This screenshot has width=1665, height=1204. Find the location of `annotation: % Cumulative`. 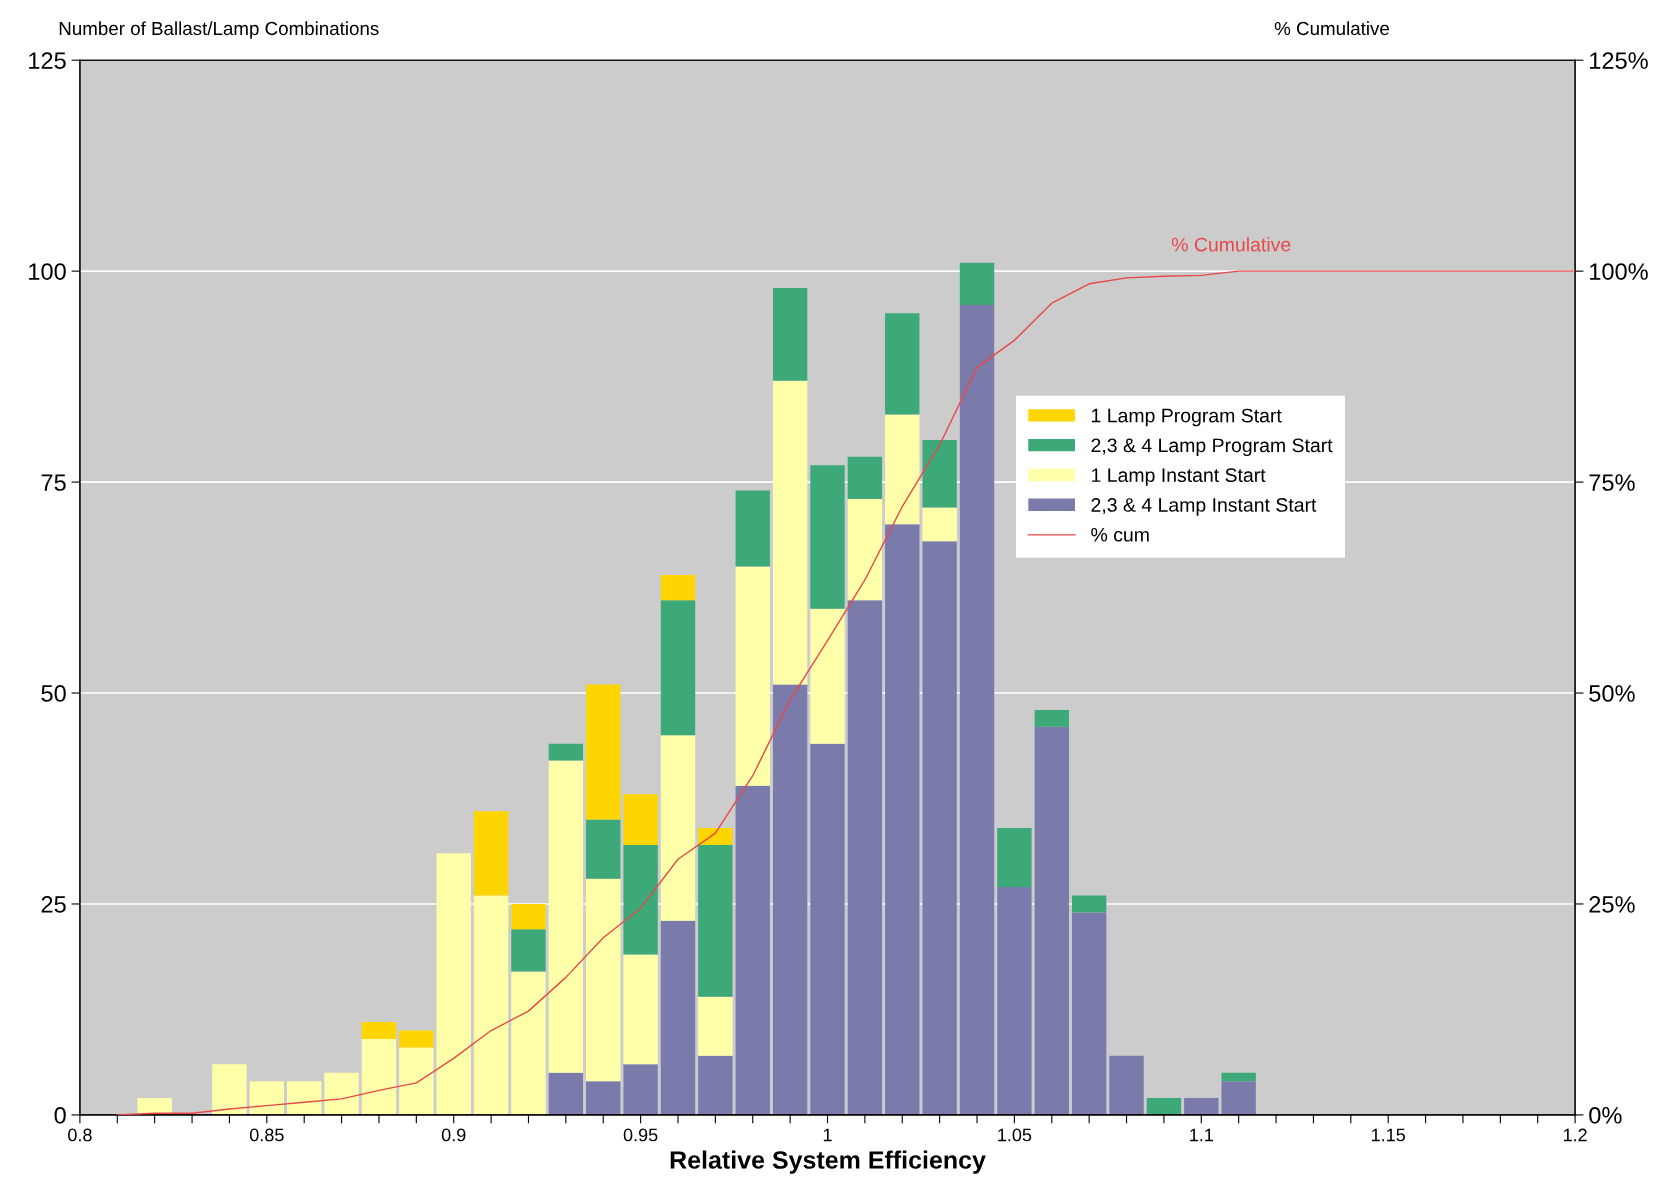

annotation: % Cumulative is located at coordinates (1231, 244).